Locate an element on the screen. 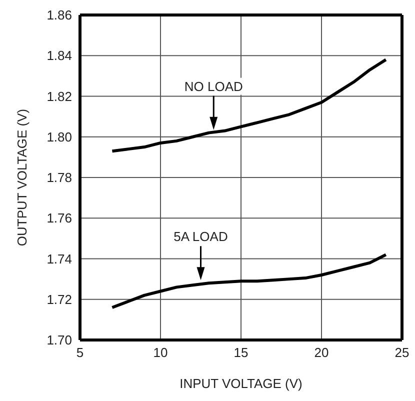 Image resolution: width=415 pixels, height=401 pixels. y-tick-label: 1.82 is located at coordinates (59, 96).